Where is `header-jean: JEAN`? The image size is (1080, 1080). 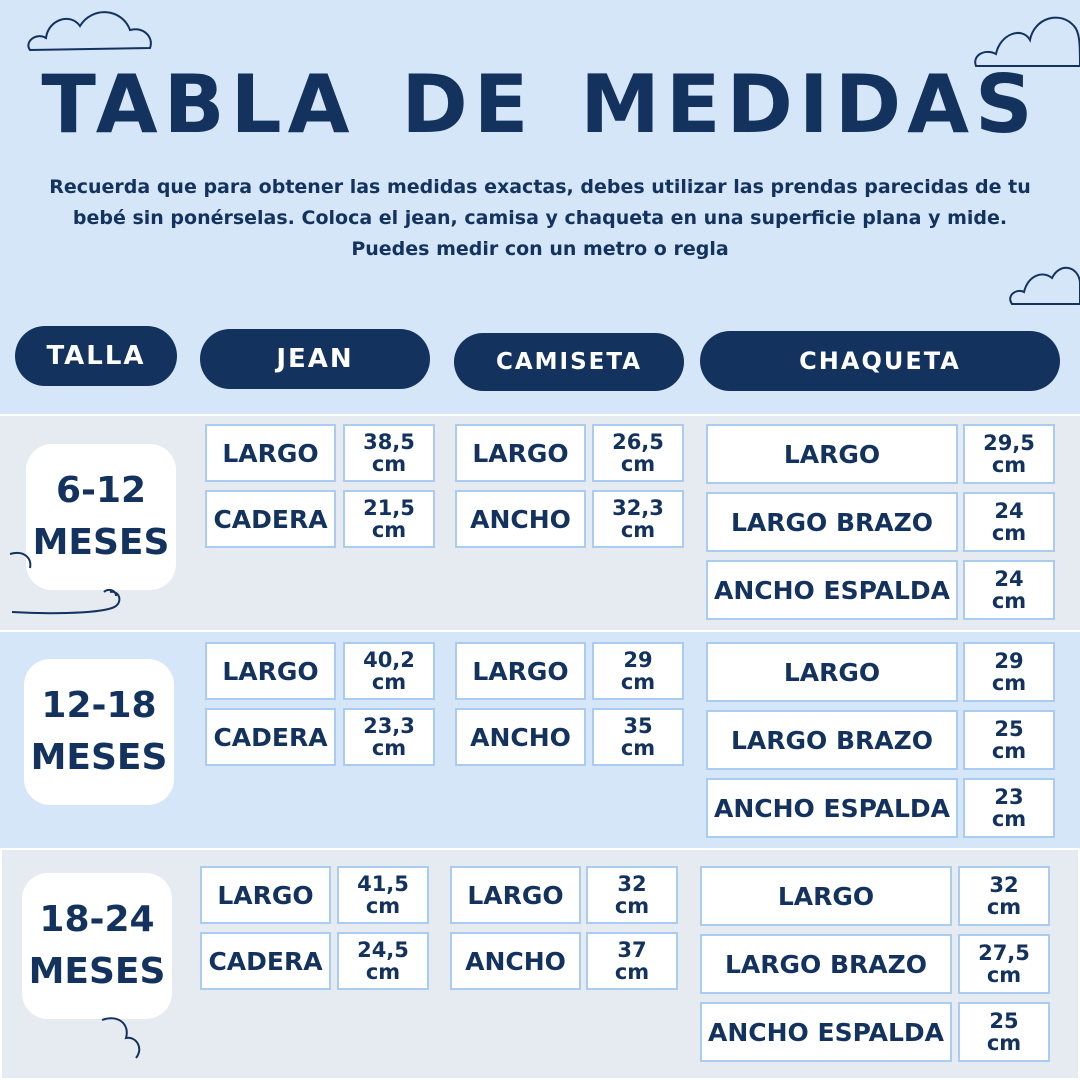
header-jean: JEAN is located at coordinates (315, 359).